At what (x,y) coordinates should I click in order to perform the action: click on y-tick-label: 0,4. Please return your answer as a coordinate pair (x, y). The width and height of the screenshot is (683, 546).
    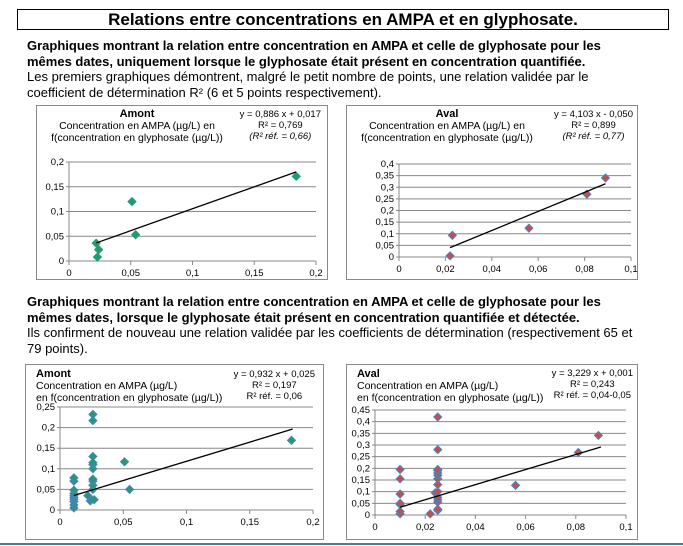
    Looking at the image, I should click on (387, 164).